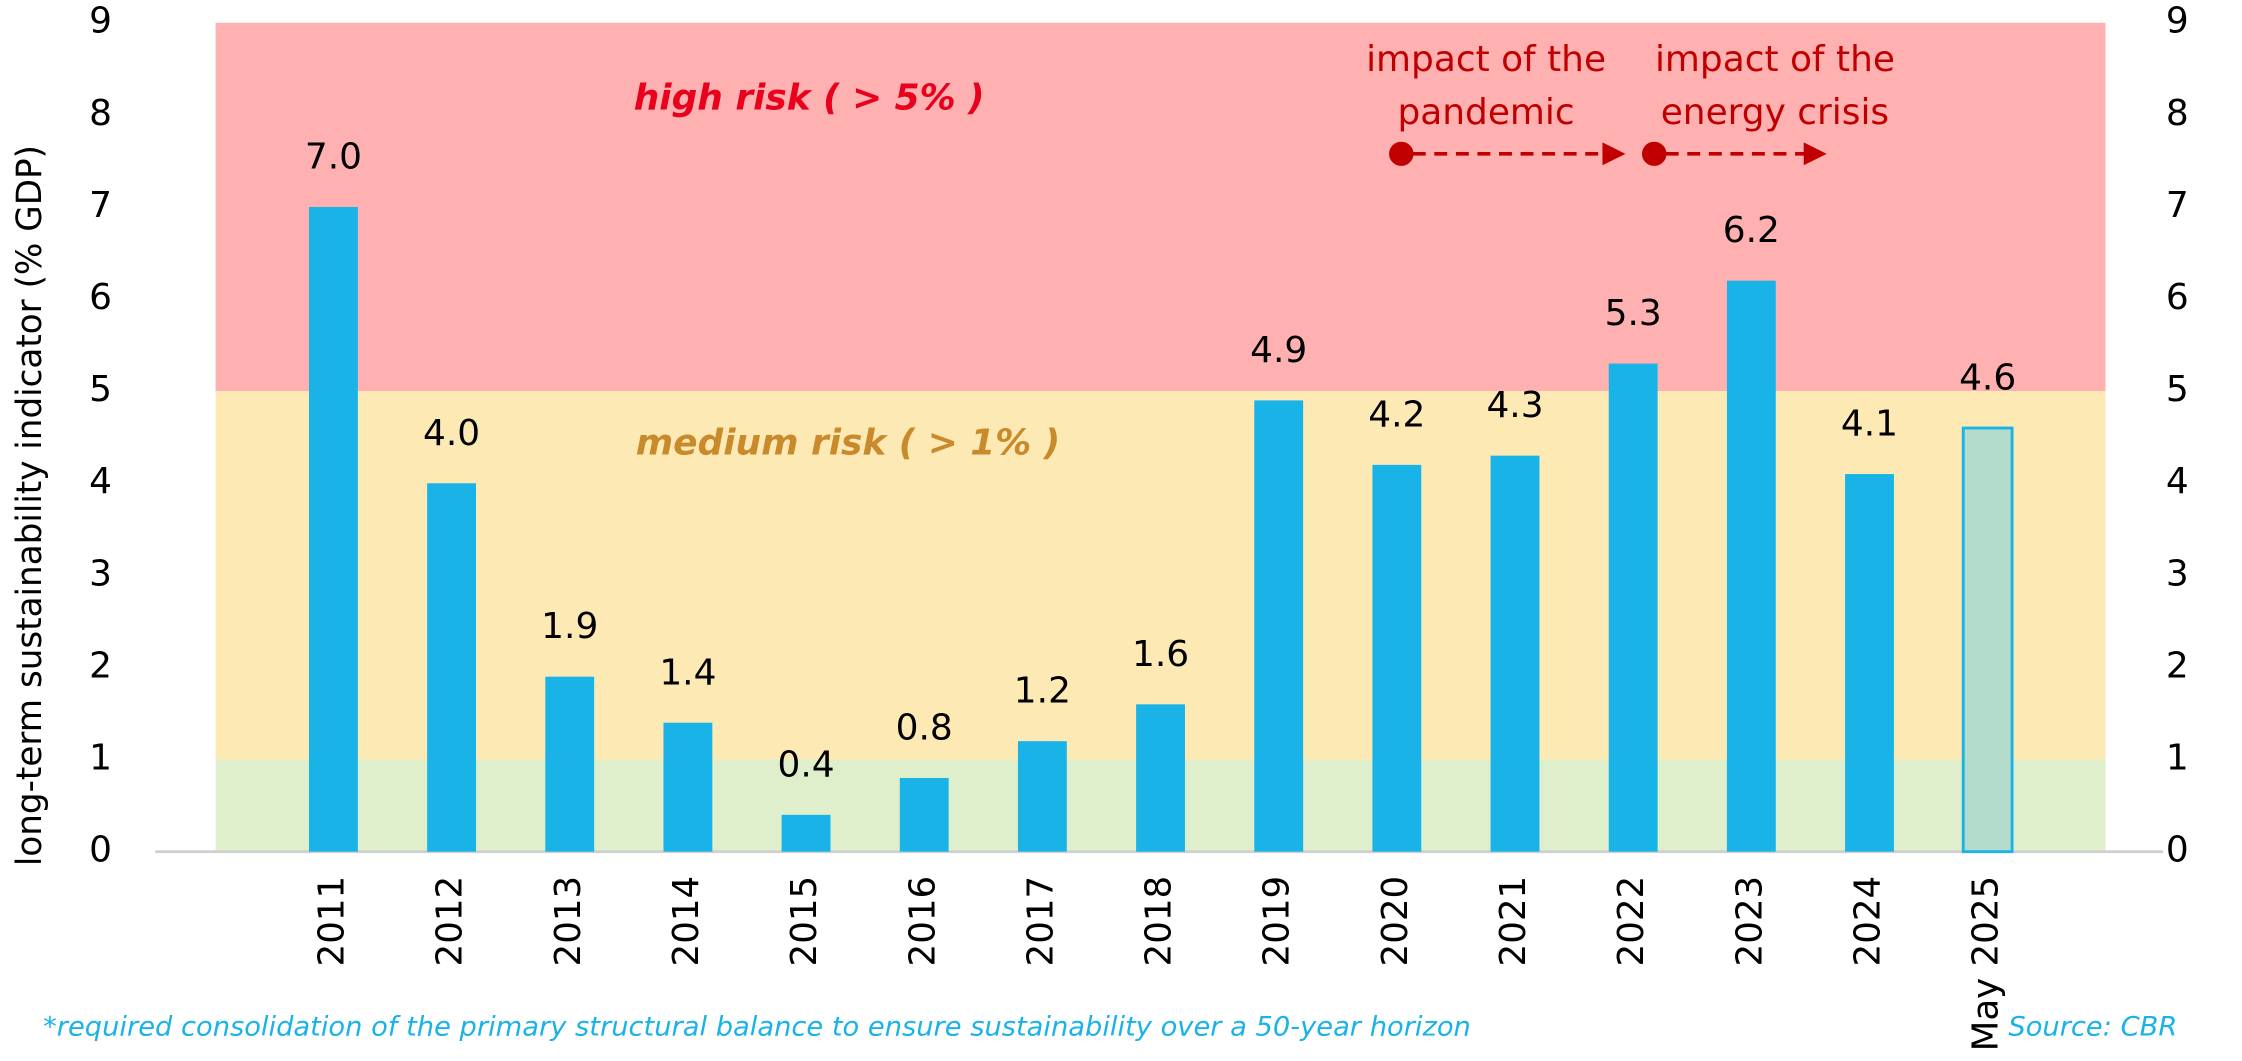  I want to click on y2-tick-label: 3, so click(2177, 573).